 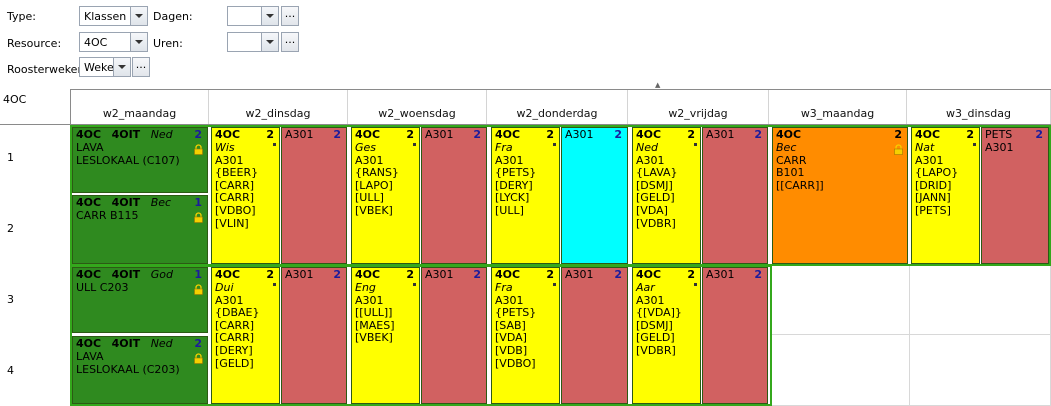 I want to click on dagen-select, so click(x=253, y=16).